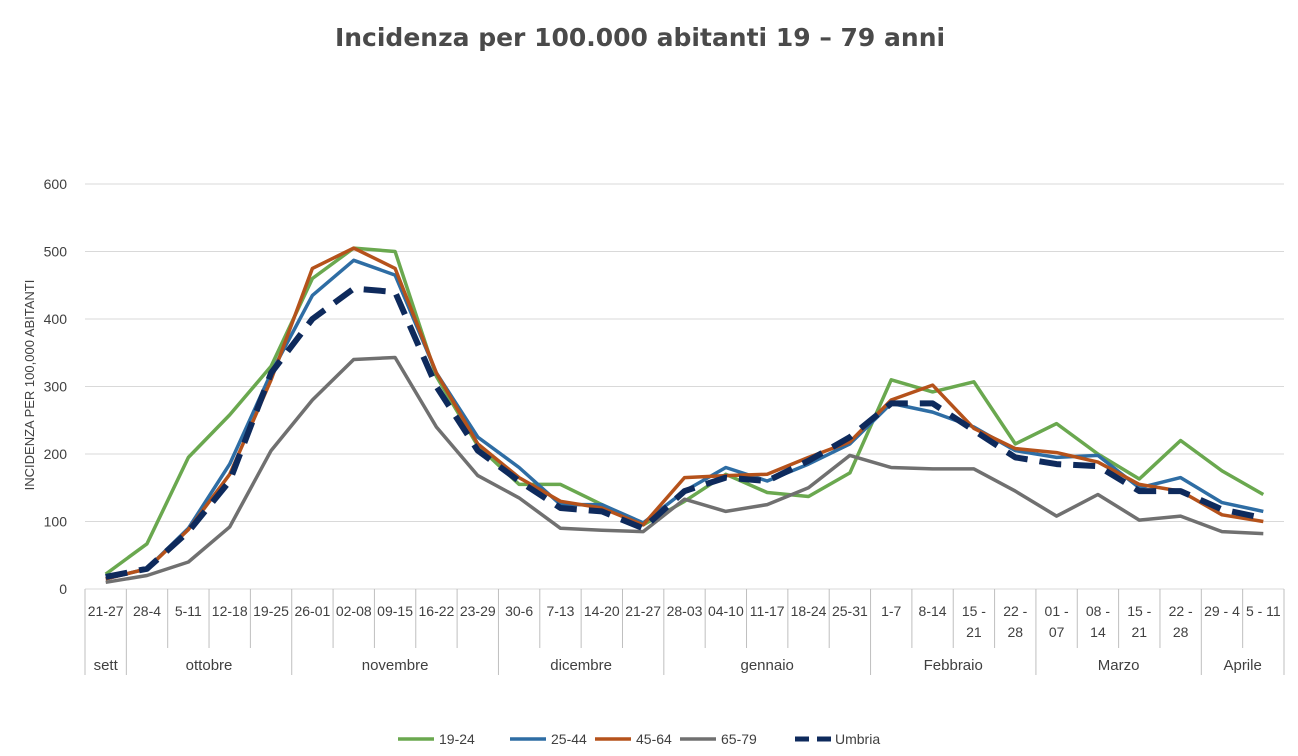 The image size is (1298, 756). I want to click on month-label: gennaio, so click(766, 665).